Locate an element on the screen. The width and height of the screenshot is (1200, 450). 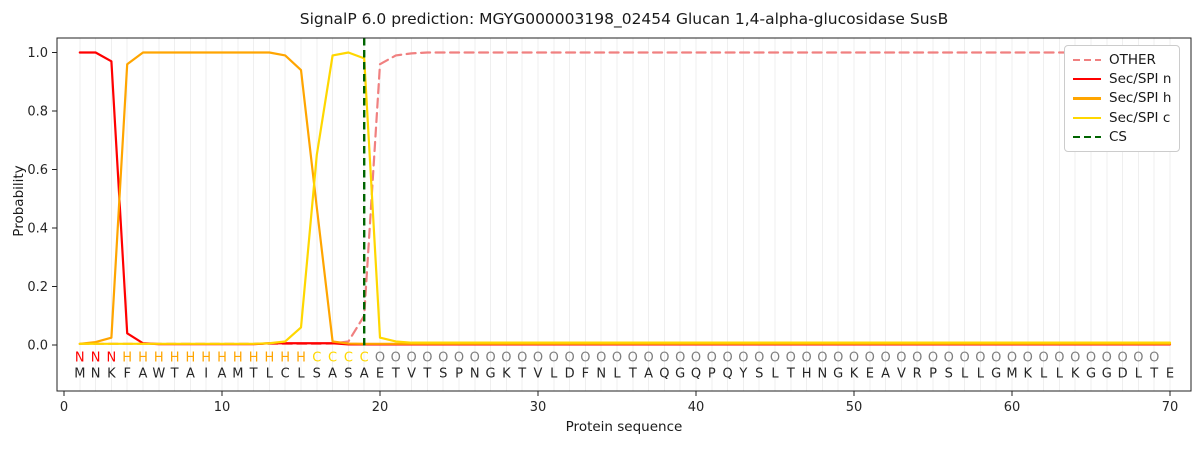
legend-item-sec-spi-c: Sec/SPI c is located at coordinates (1126, 118).